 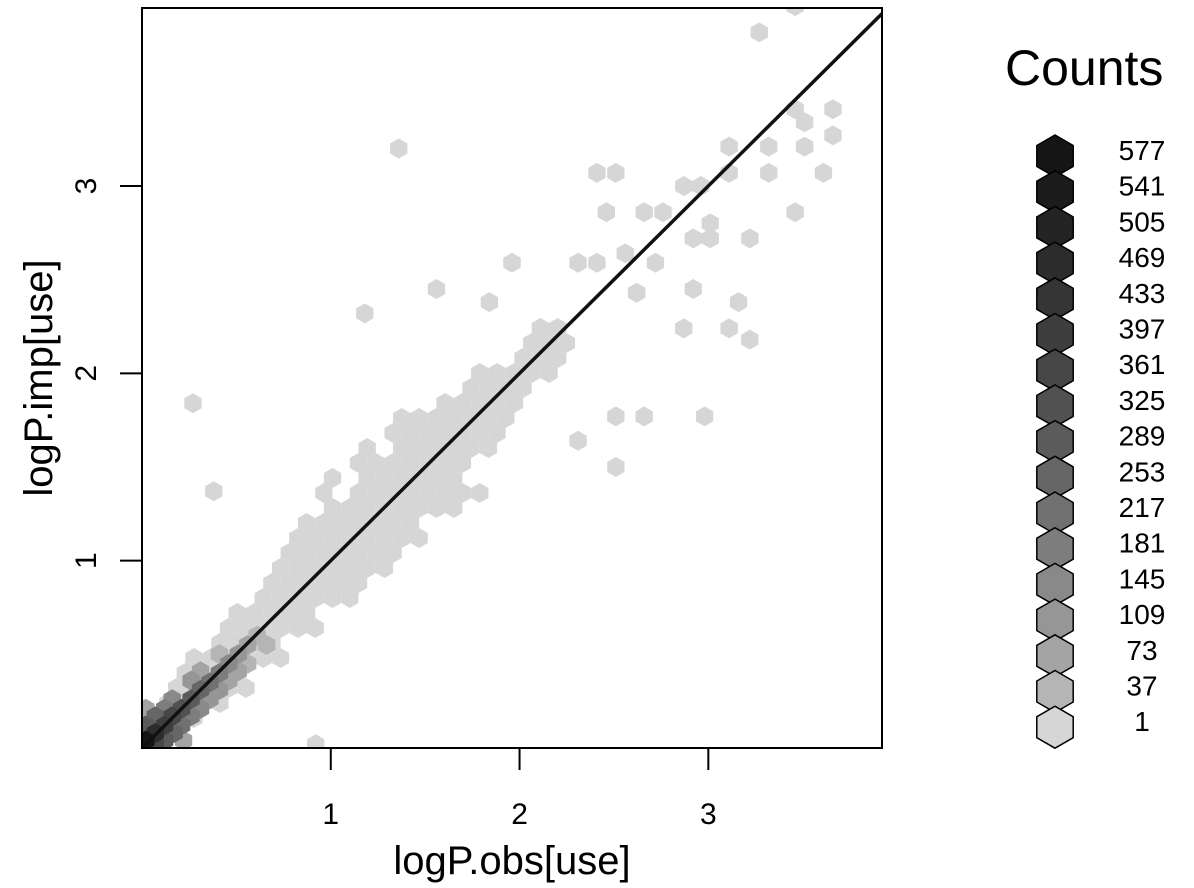 I want to click on legend-label: 217, so click(x=1142, y=507).